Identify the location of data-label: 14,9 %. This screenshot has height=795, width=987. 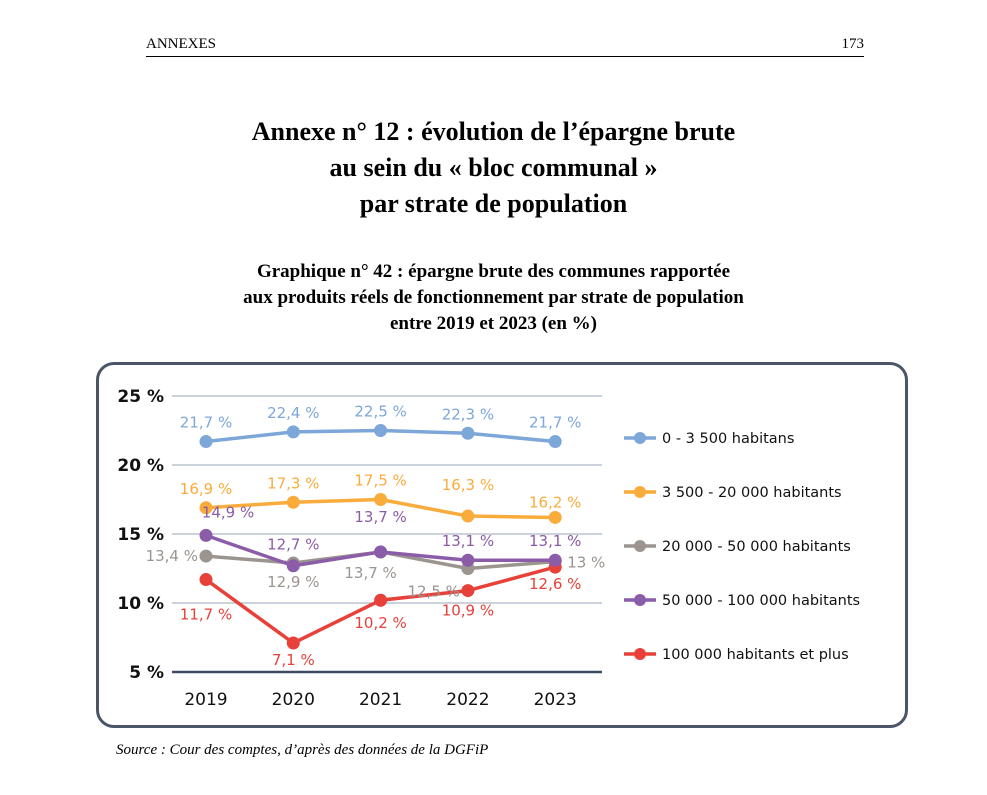
(228, 512).